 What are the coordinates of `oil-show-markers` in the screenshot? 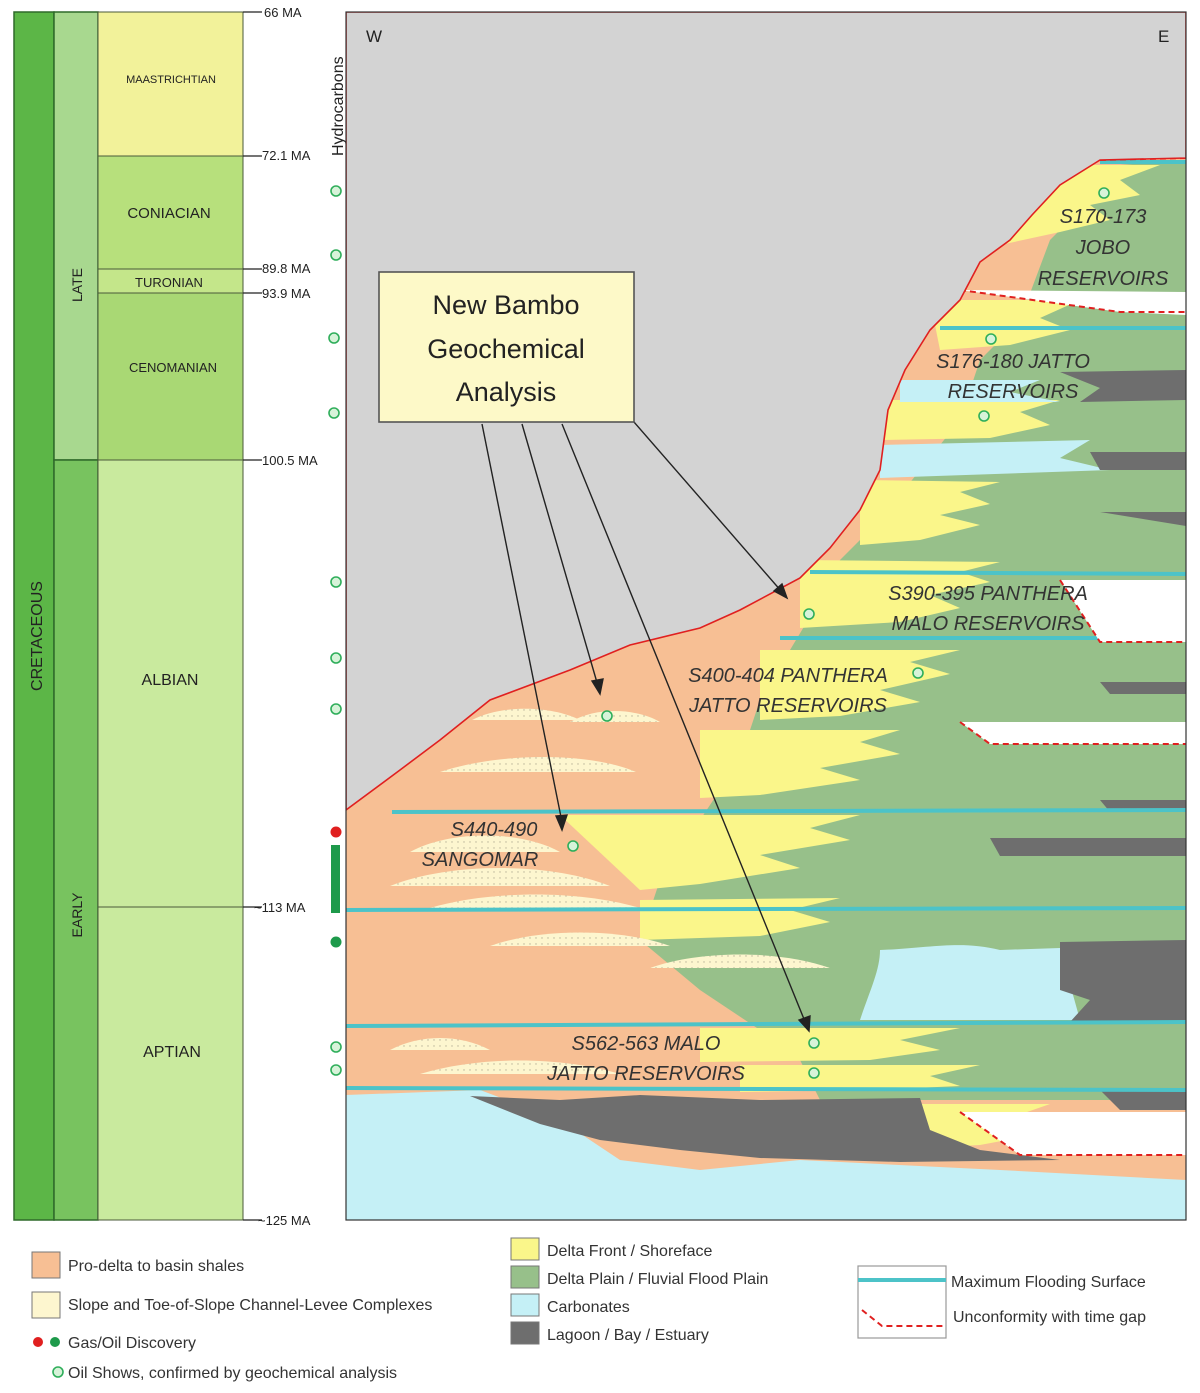 It's located at (335, 630).